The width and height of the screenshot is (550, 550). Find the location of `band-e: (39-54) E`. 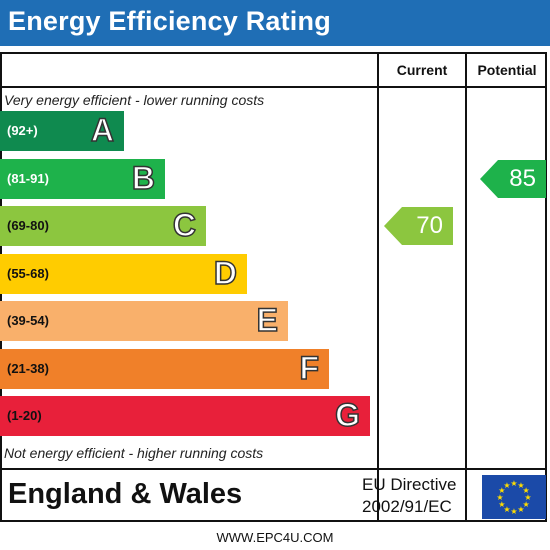

band-e: (39-54) E is located at coordinates (144, 321).